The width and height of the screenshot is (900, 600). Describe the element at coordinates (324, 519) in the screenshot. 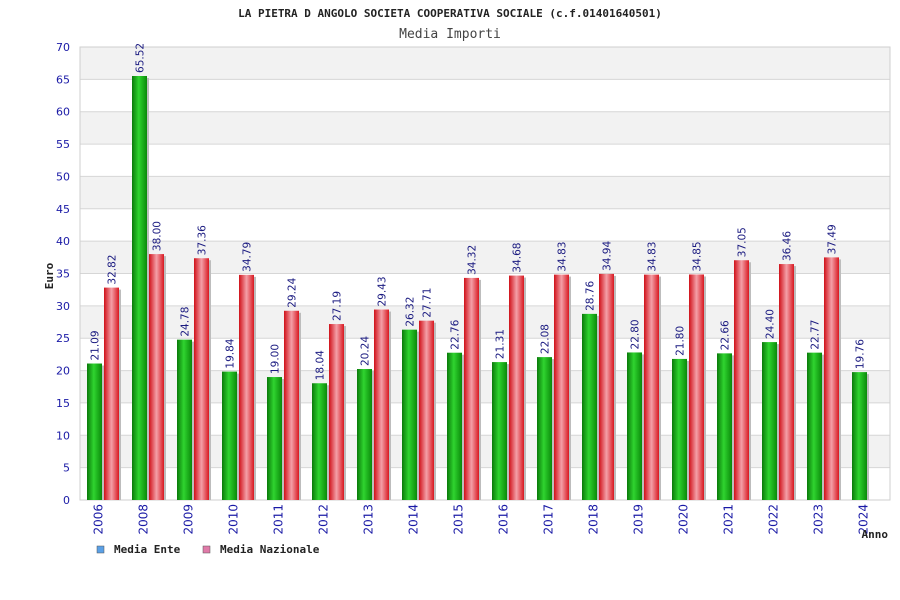

I see `x-tick-label: 2012` at that location.